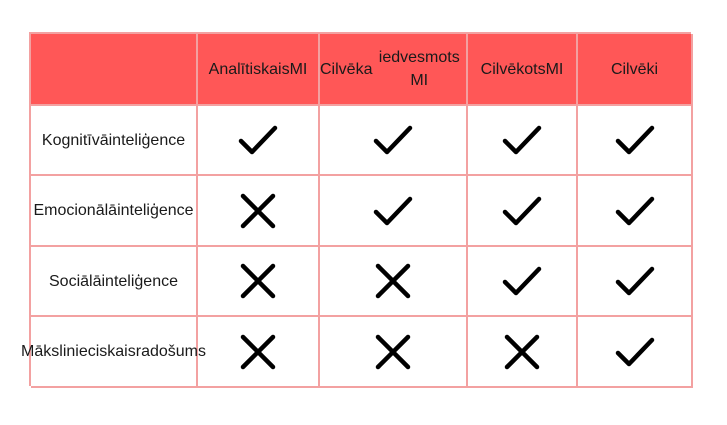 The width and height of the screenshot is (727, 425). I want to click on column-header-analytical-ai: Analītiskais MI, so click(259, 70).